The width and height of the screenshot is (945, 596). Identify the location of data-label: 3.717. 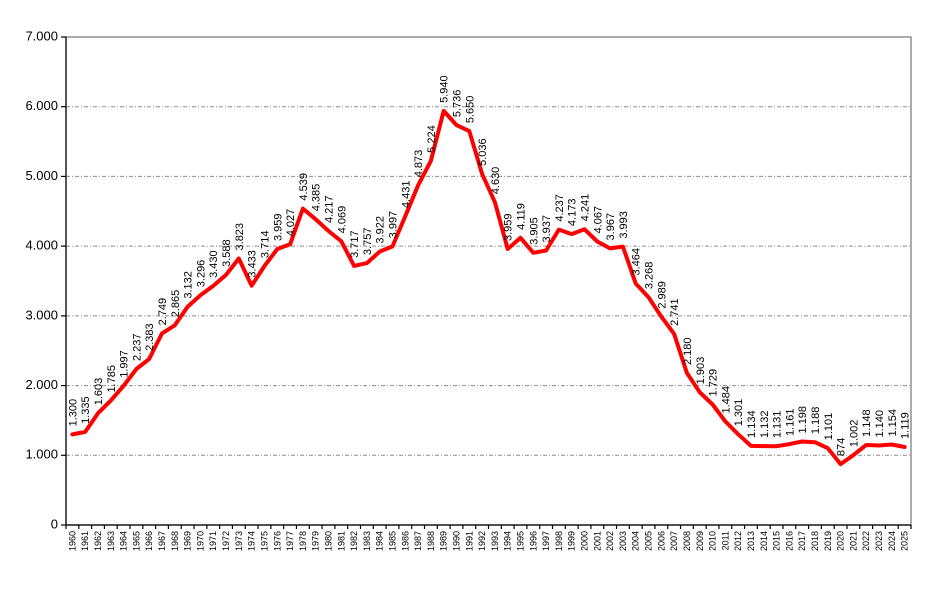
(355, 244).